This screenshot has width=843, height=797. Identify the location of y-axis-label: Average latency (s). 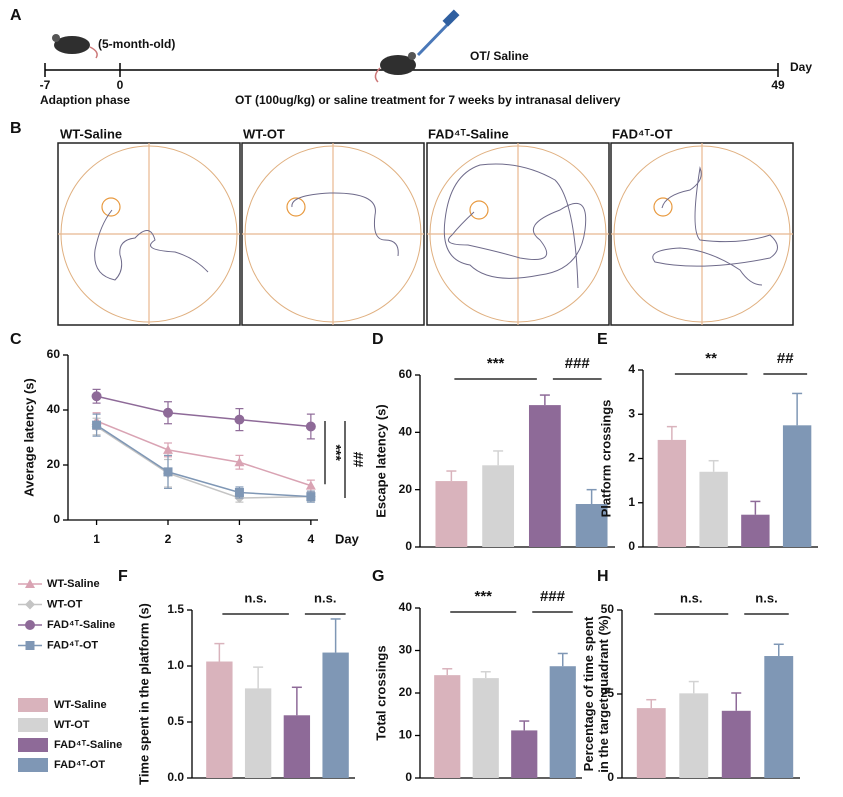
(28, 437).